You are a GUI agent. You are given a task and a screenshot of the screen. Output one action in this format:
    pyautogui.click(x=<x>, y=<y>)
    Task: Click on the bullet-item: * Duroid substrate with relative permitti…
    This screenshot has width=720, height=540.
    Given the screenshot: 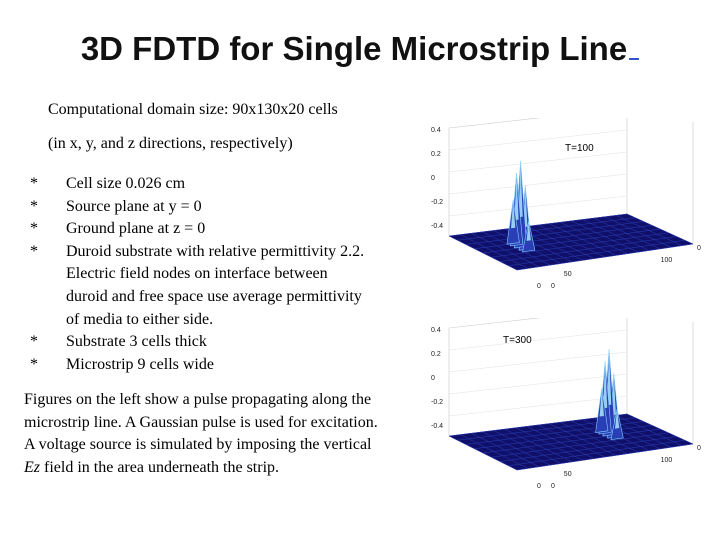 What is the action you would take?
    pyautogui.click(x=230, y=252)
    